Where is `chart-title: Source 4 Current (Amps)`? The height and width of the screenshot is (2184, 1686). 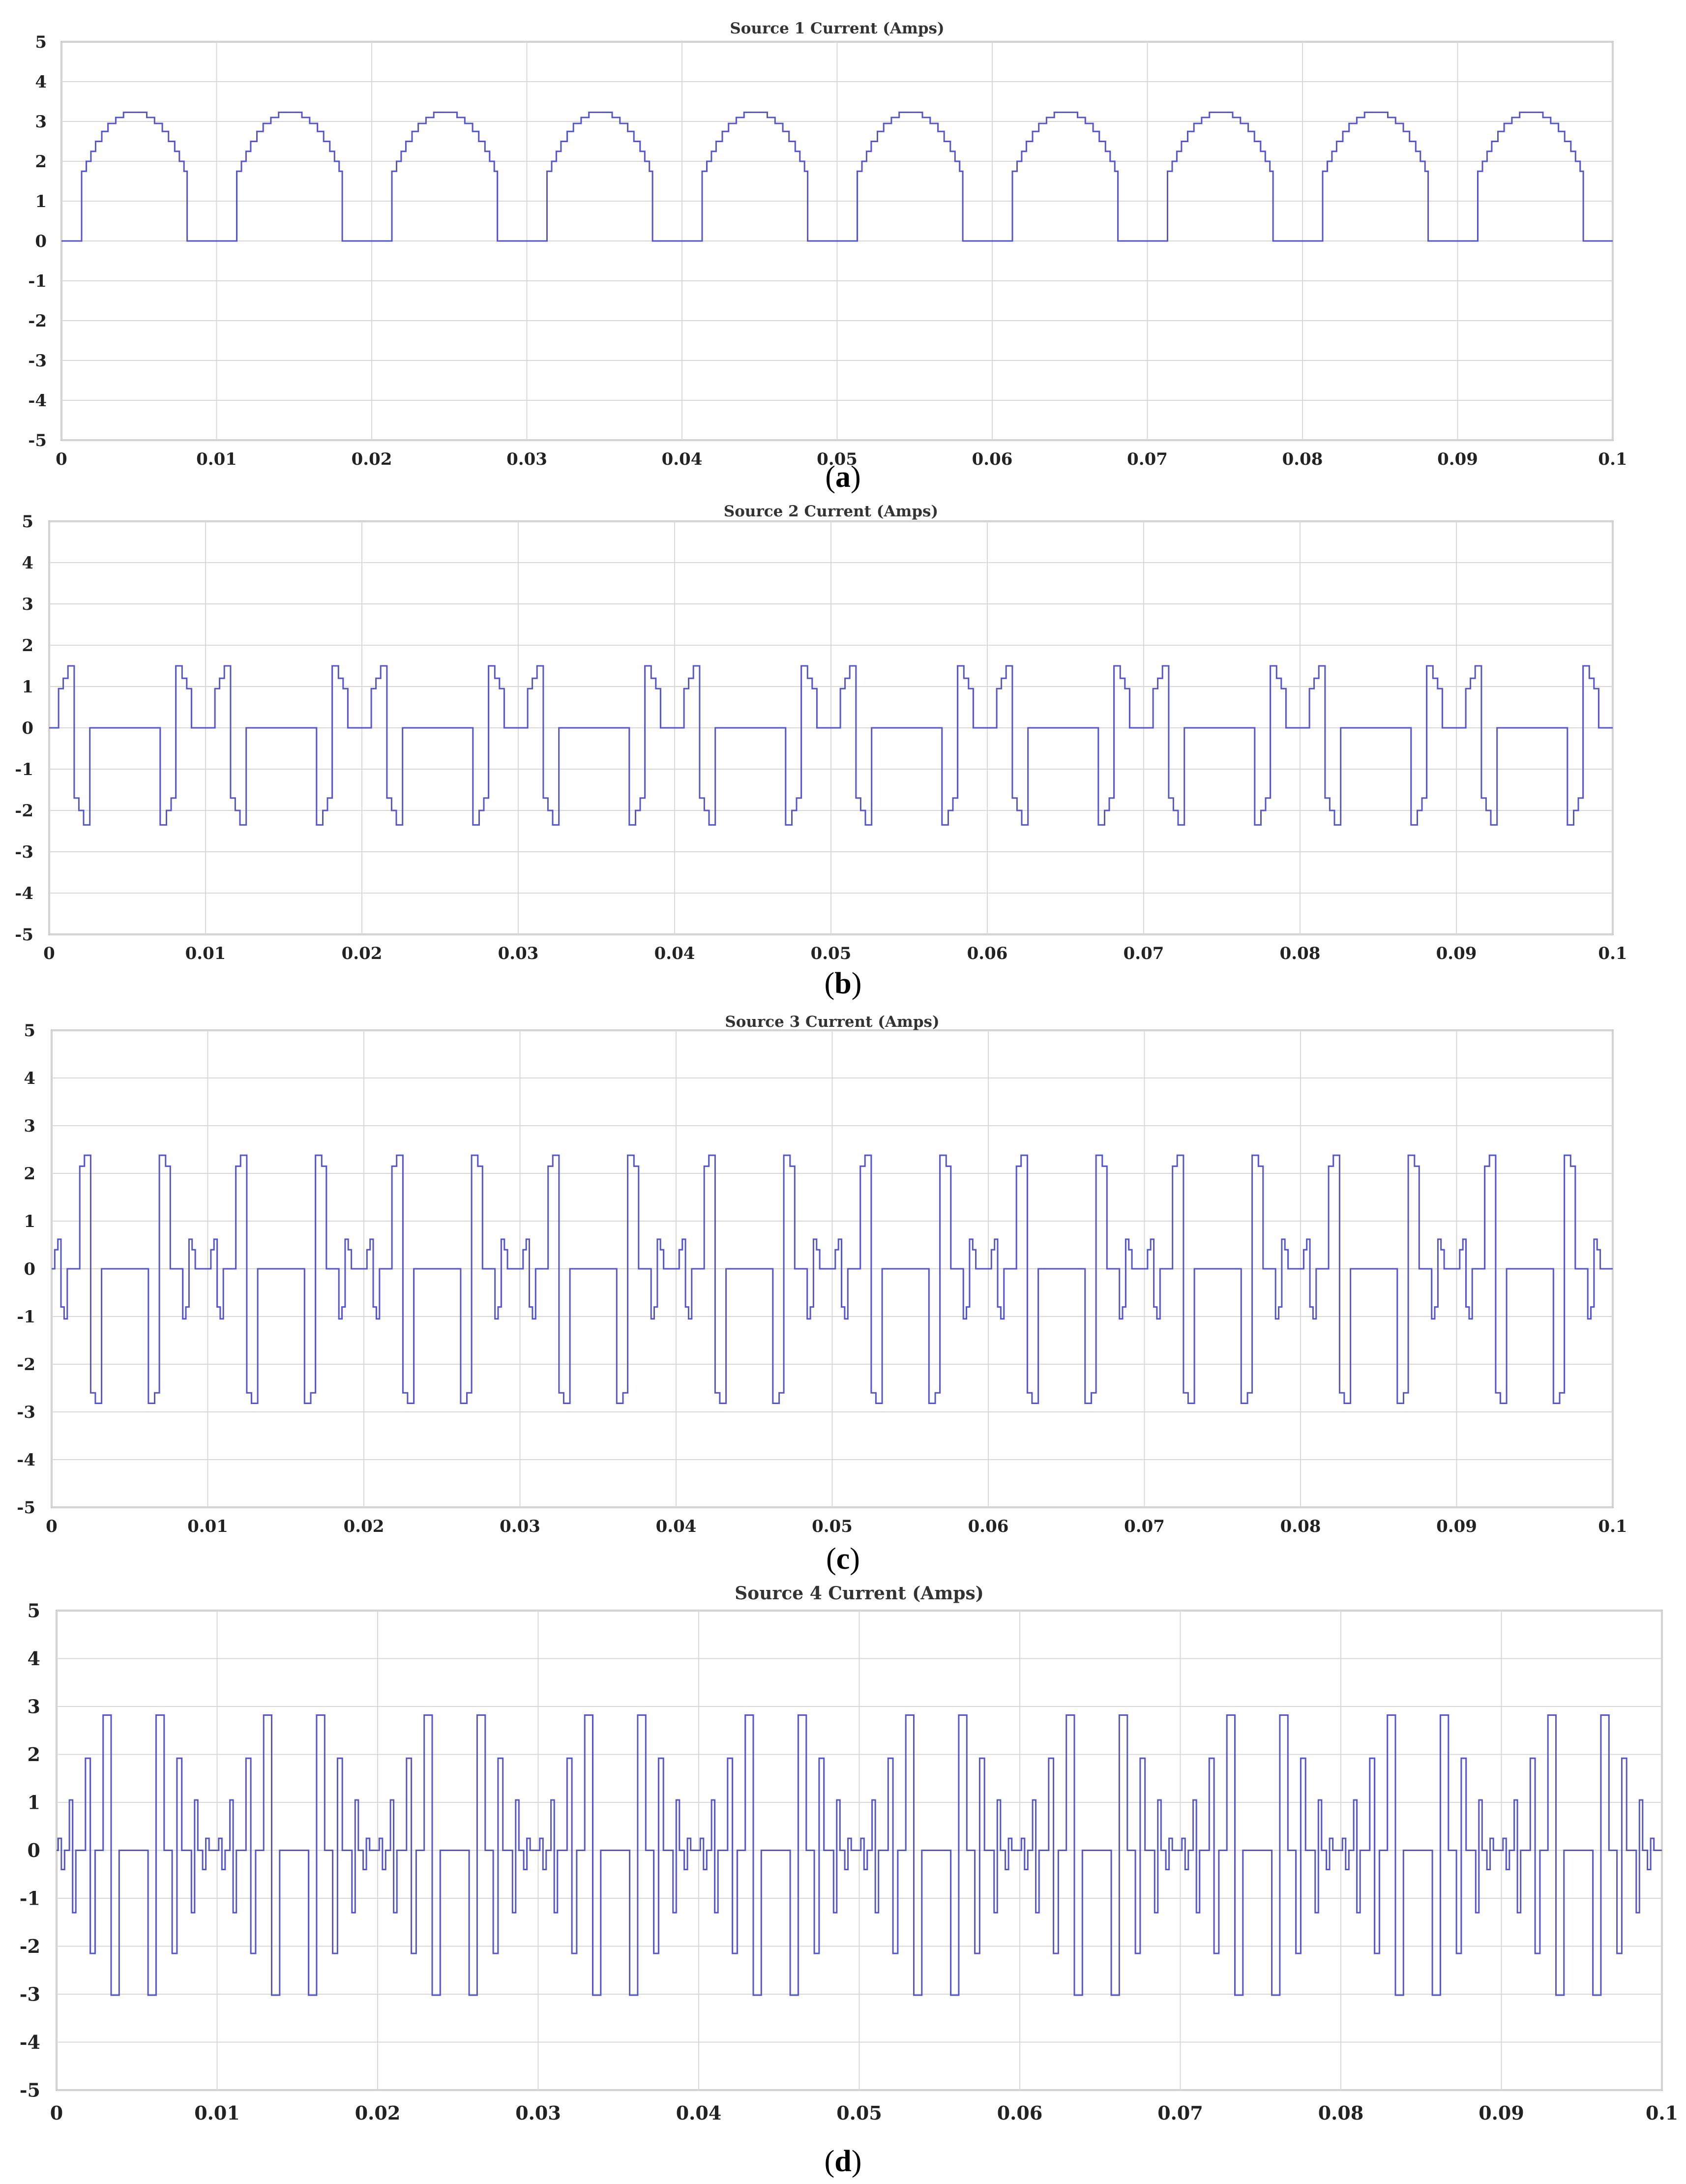 chart-title: Source 4 Current (Amps) is located at coordinates (859, 1593).